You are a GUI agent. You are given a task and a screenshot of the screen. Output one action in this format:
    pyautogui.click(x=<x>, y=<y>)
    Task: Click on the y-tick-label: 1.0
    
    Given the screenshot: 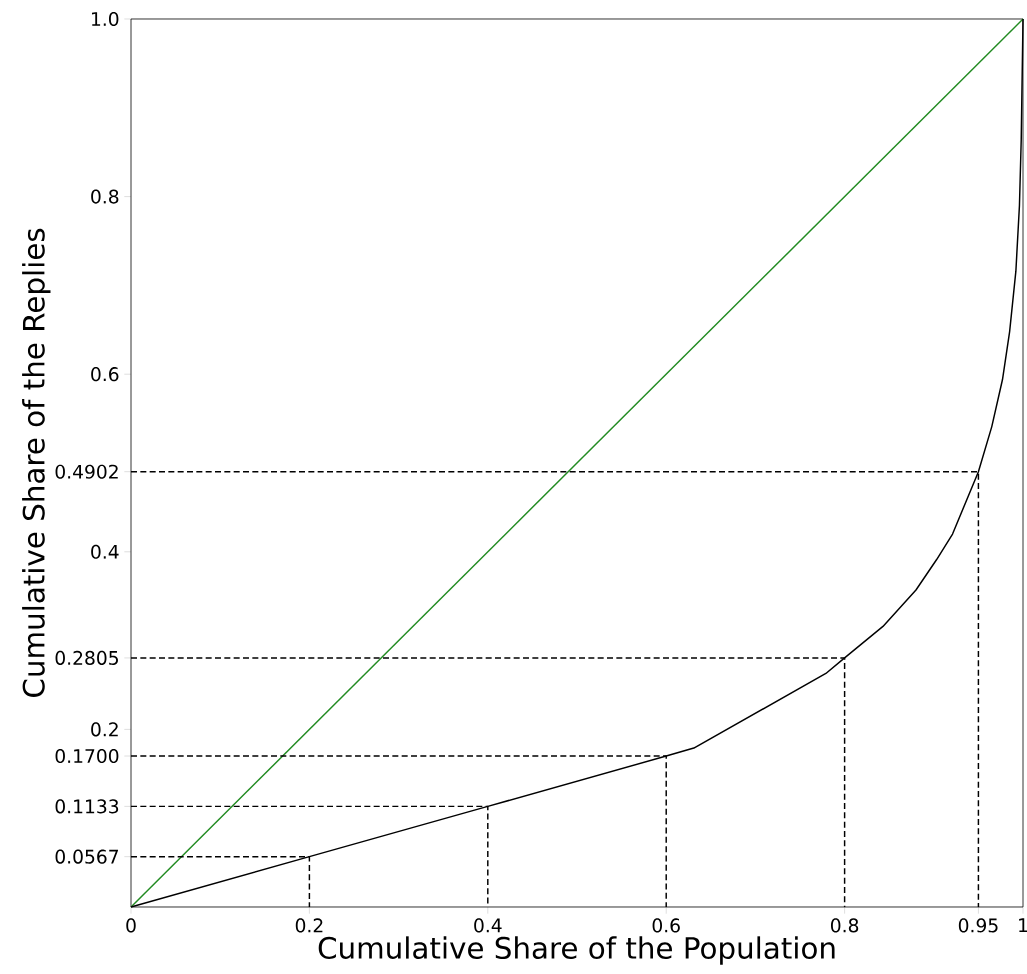 What is the action you would take?
    pyautogui.click(x=105, y=19)
    